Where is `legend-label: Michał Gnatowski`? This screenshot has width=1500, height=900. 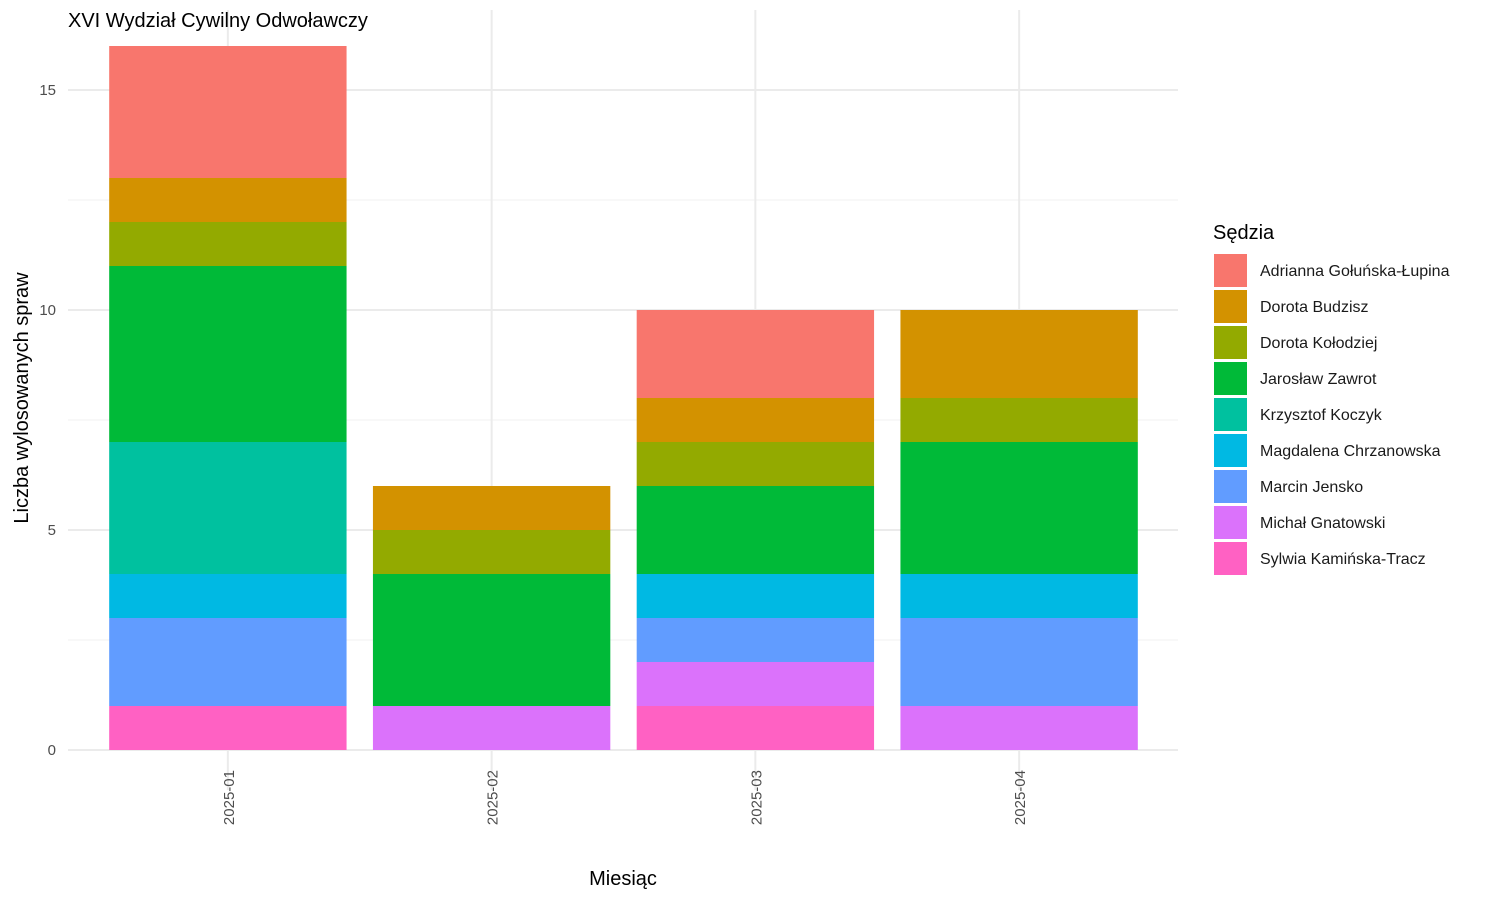 legend-label: Michał Gnatowski is located at coordinates (1322, 523).